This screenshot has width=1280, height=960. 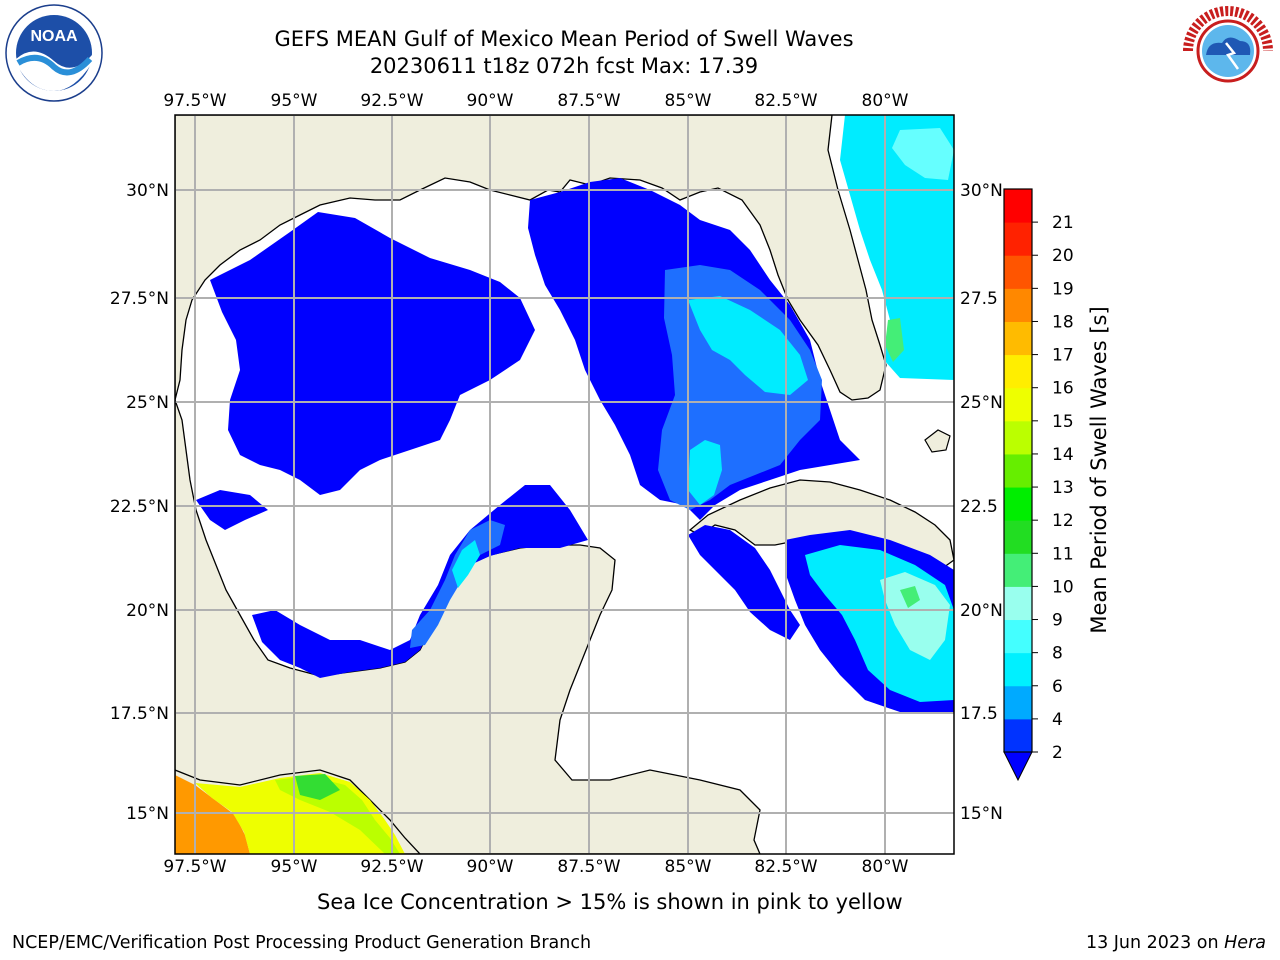 I want to click on swell-region-yucatan-channel, so click(x=744, y=582).